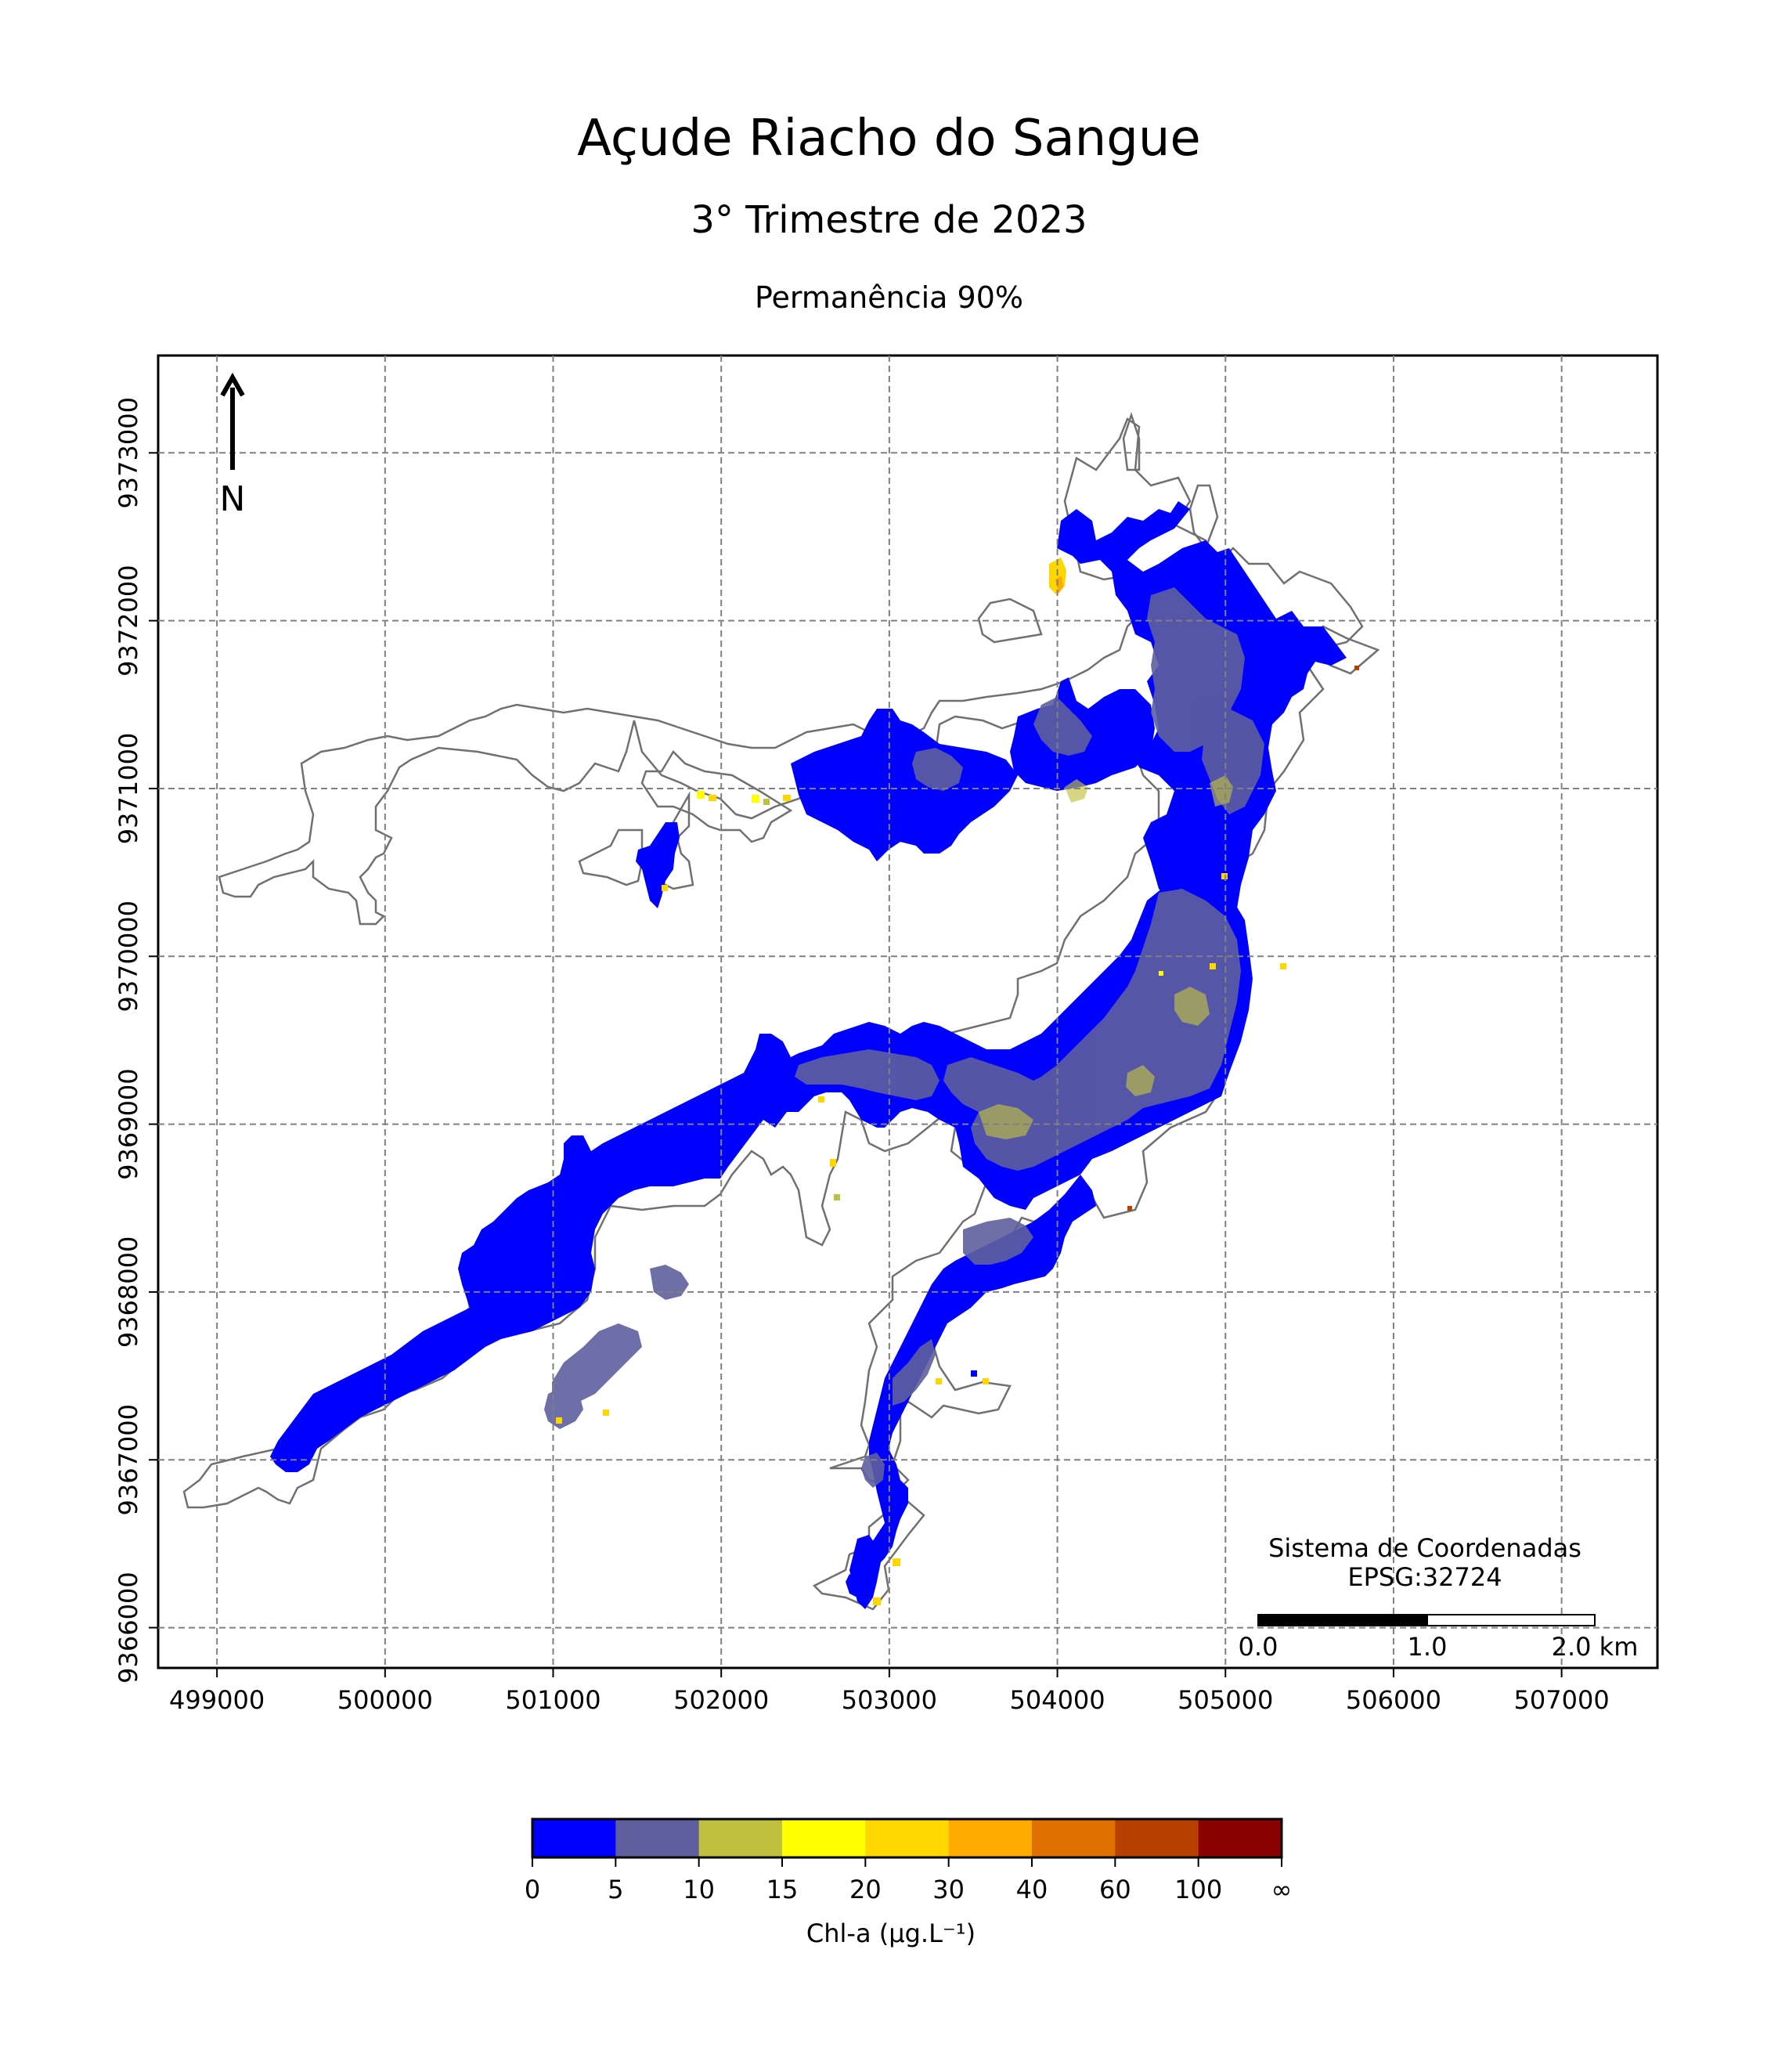  I want to click on crs-title: Sistema de Coordenadas, so click(1424, 1548).